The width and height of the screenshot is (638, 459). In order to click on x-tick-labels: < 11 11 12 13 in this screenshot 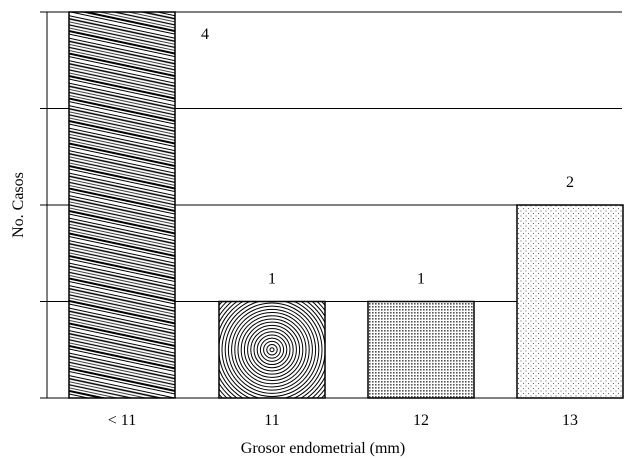, I will do `click(343, 420)`.